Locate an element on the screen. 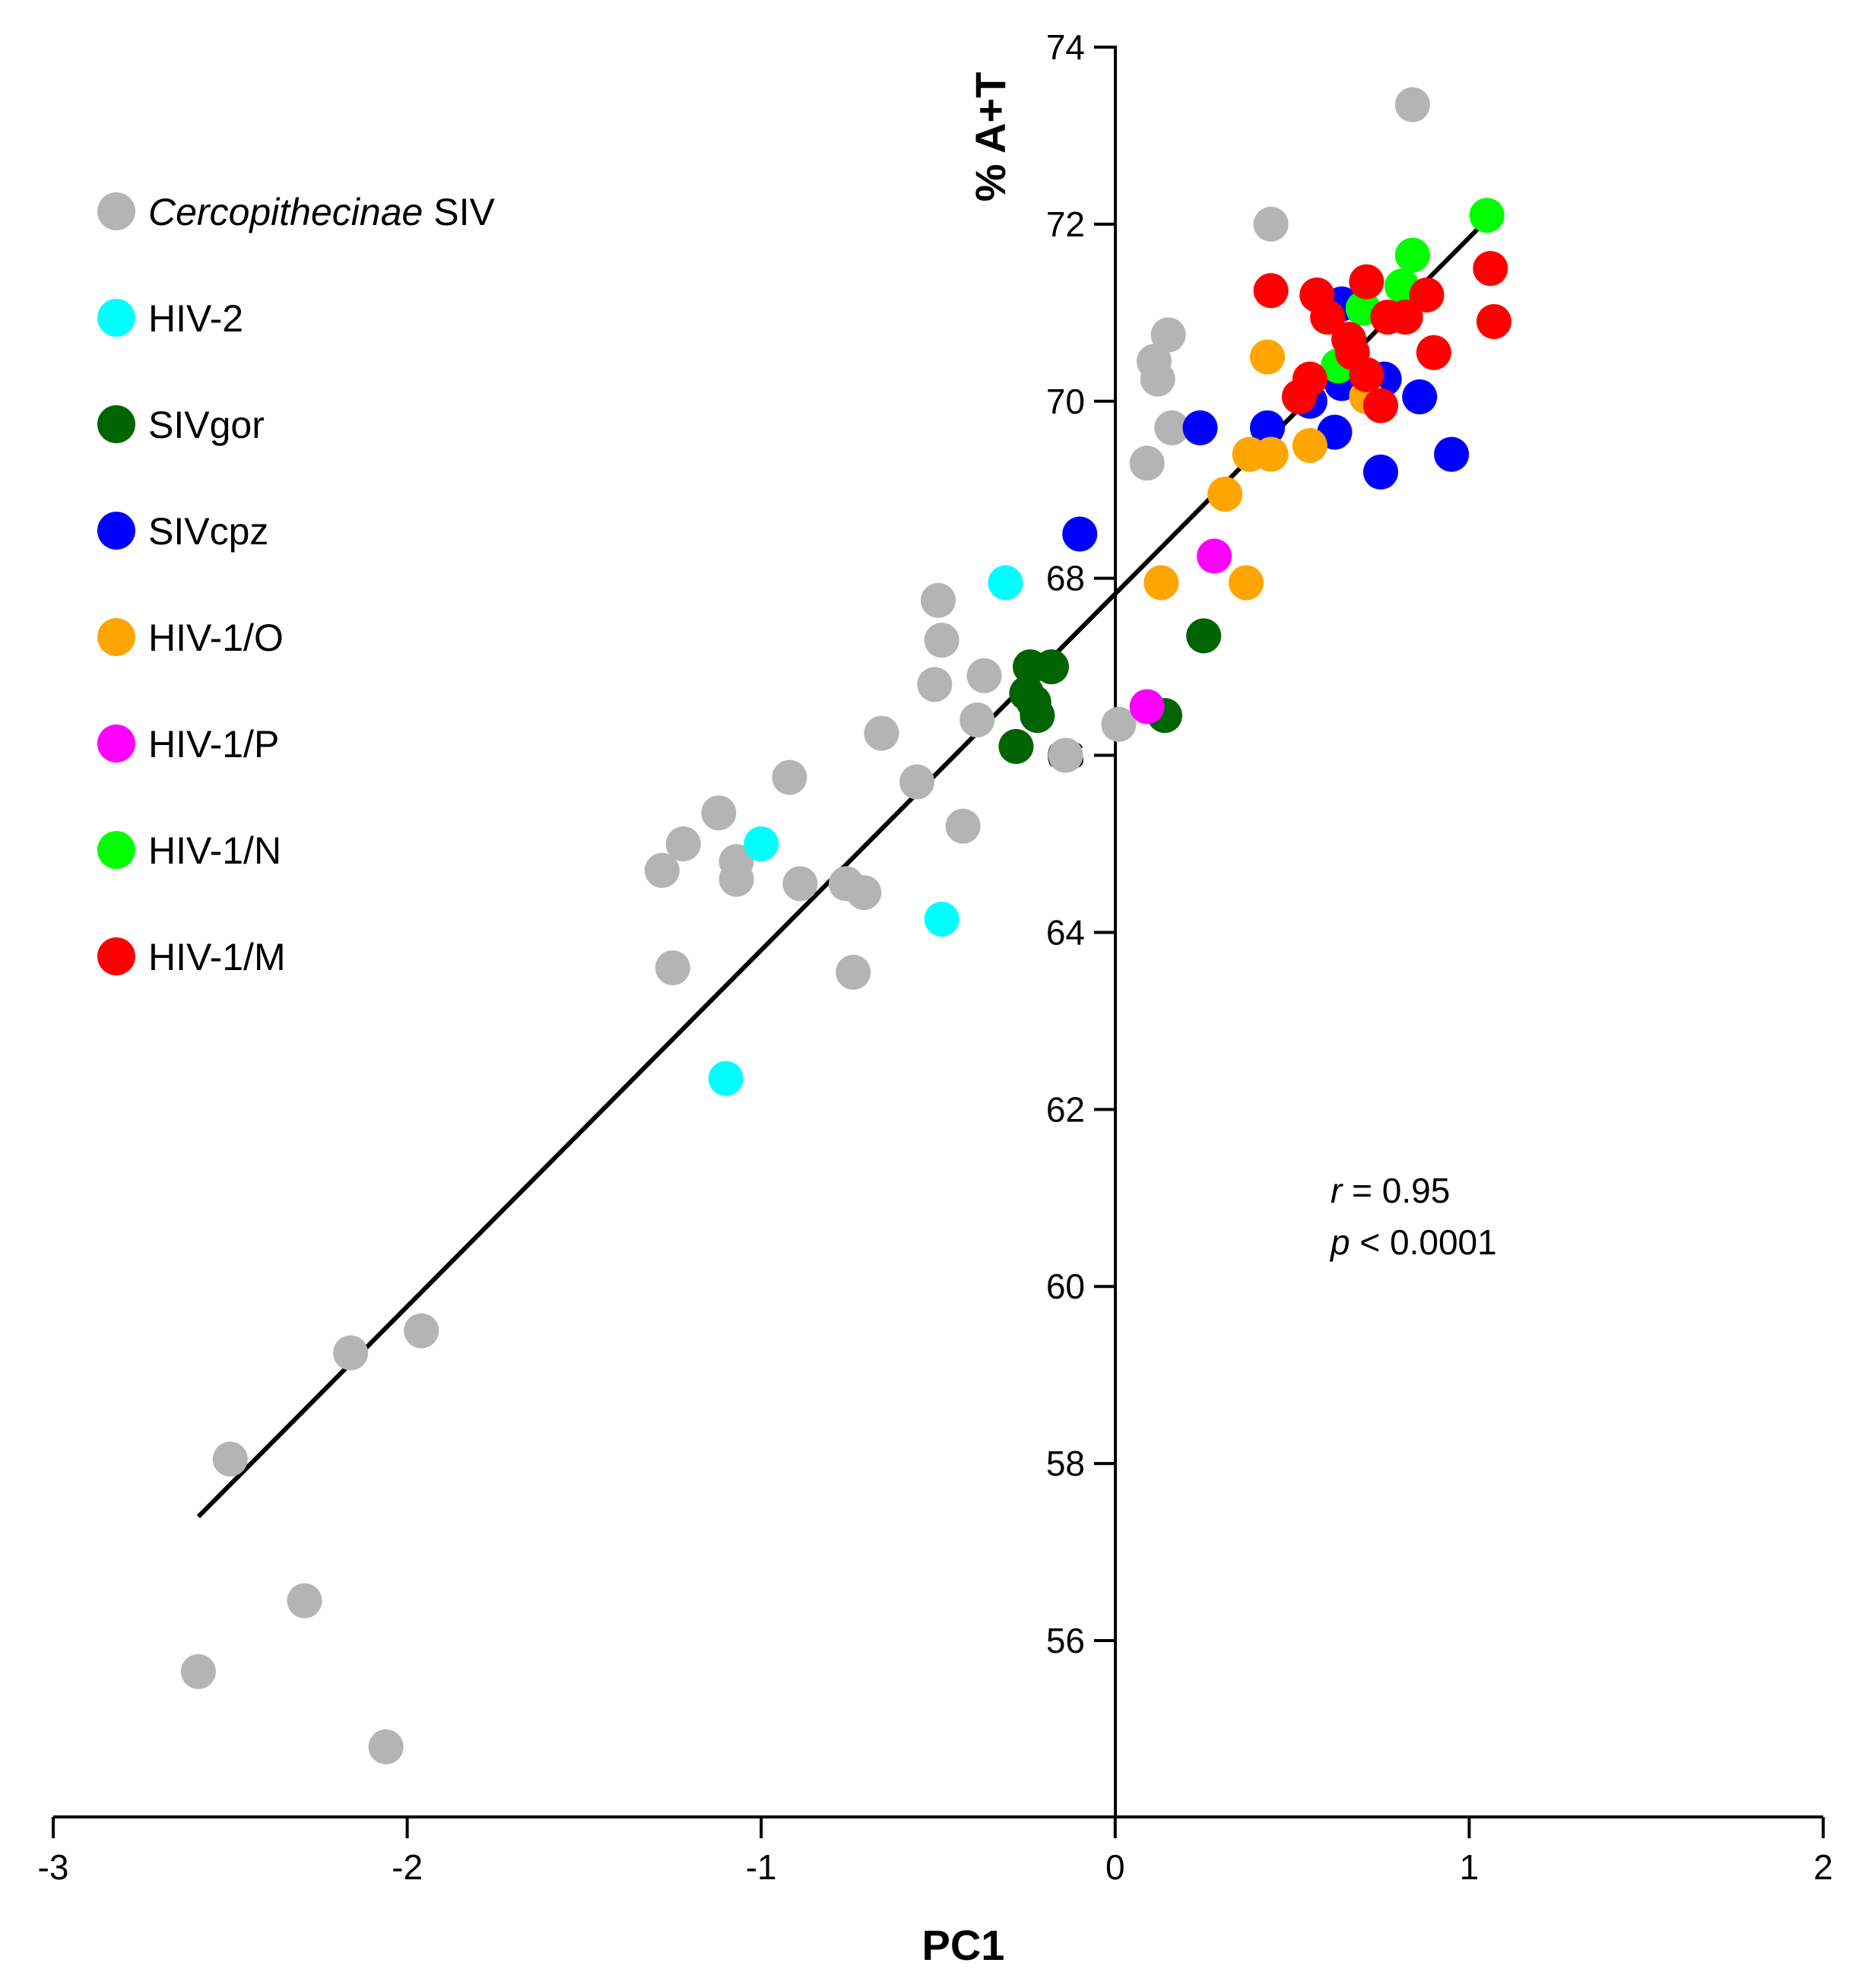  p-symbol: p is located at coordinates (1339, 1242).